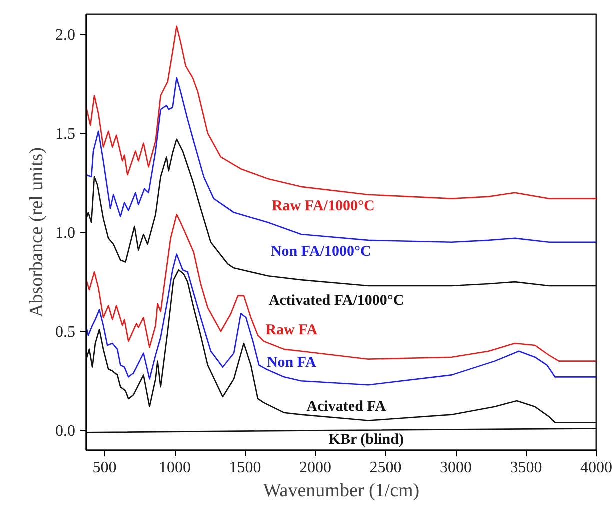 The width and height of the screenshot is (616, 510). I want to click on x-tick-label: 2000, so click(316, 468).